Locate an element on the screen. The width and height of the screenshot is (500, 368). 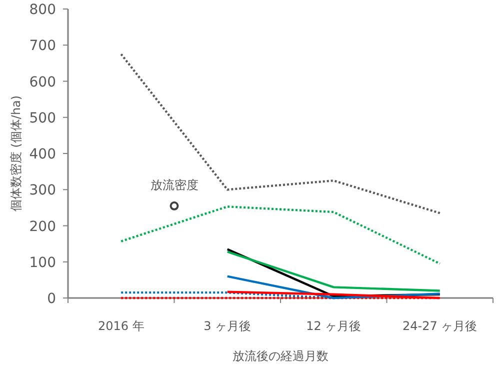
x-axis-title: 放流後の経過月数 is located at coordinates (280, 356).